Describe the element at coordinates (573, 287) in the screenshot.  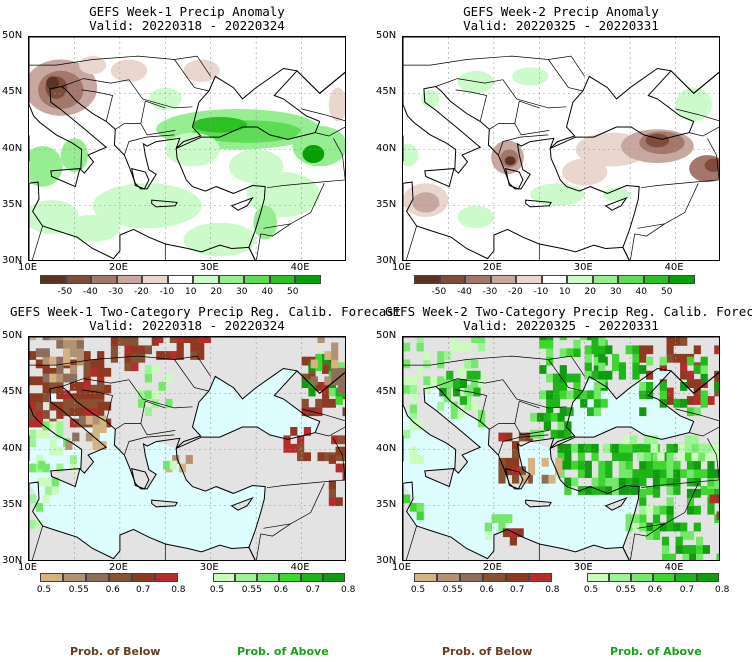
I see `anomaly-colorbar-week2: -50 -40 -30 -20 -10 10 20 30 40 50` at that location.